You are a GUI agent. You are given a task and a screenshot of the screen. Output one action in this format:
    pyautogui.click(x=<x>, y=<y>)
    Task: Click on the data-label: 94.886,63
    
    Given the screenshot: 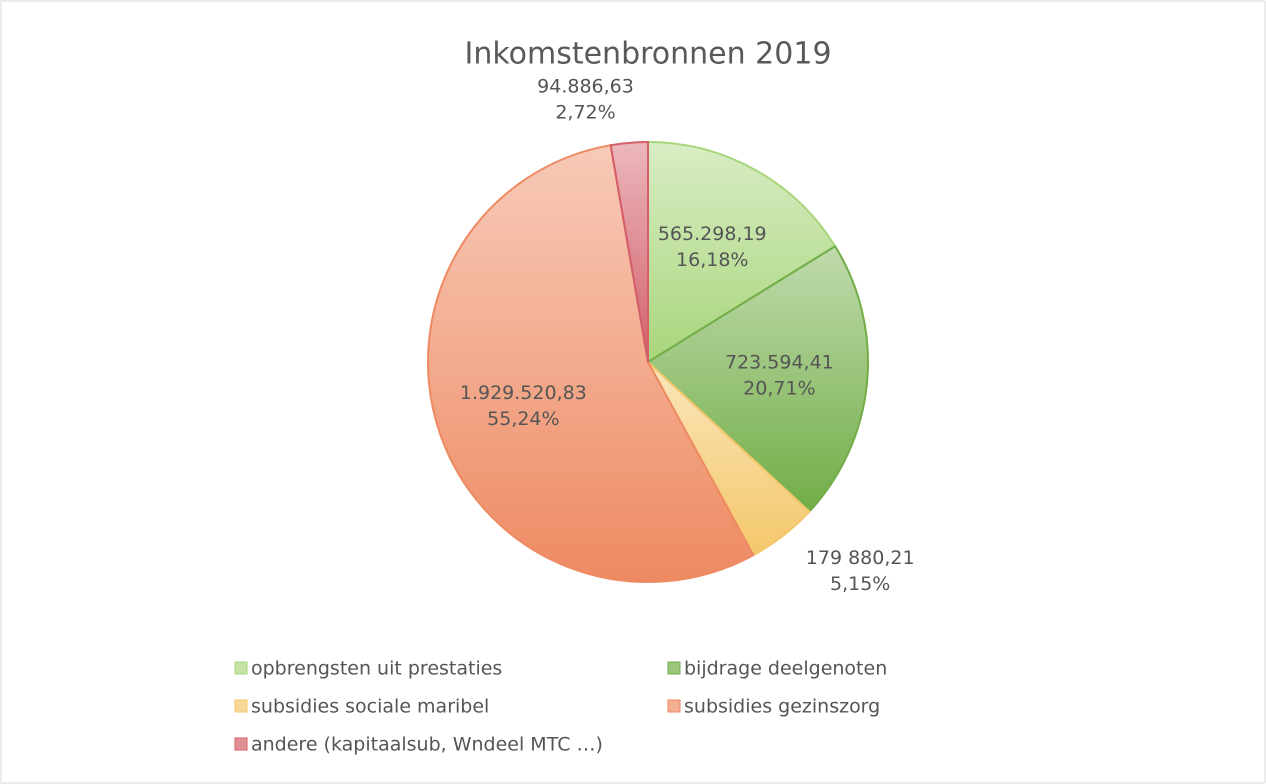 What is the action you would take?
    pyautogui.click(x=585, y=86)
    